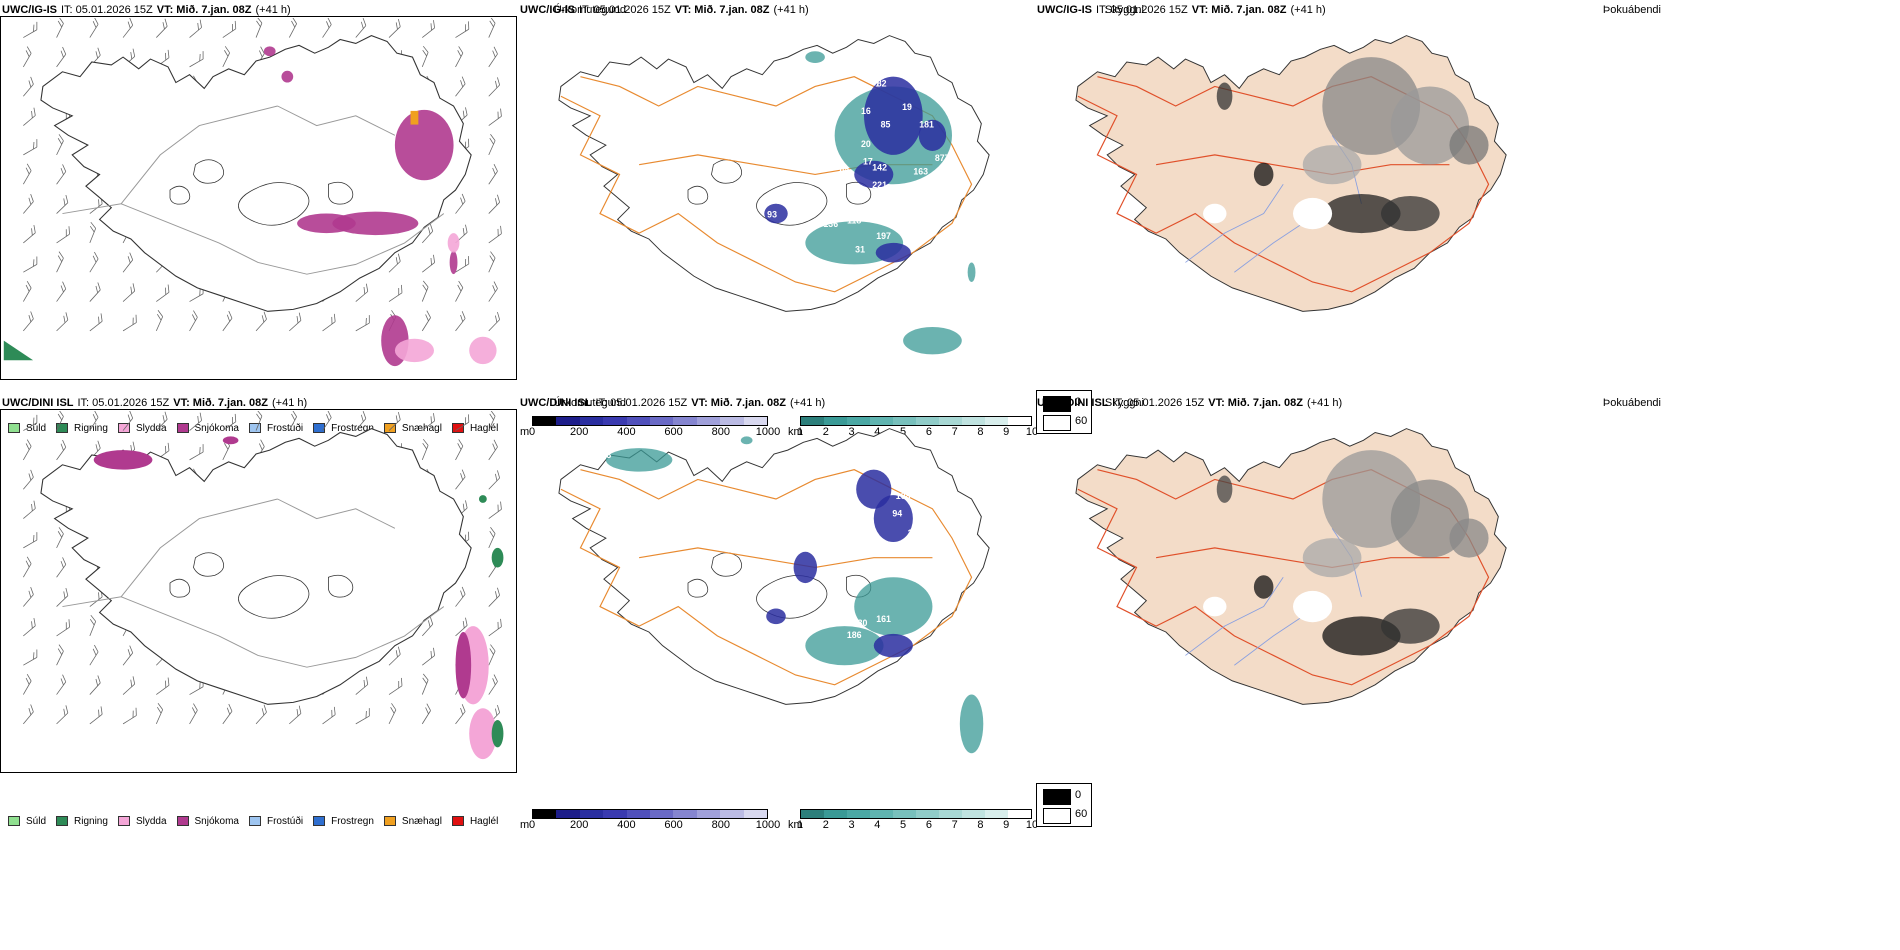 Image resolution: width=1900 pixels, height=950 pixels. I want to click on ceiling-value-label: 93, so click(845, 171).